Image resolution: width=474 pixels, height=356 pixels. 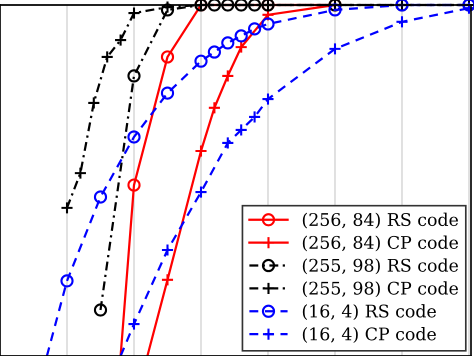 I want to click on legend-label: (256, 84) RS code, so click(x=380, y=220).